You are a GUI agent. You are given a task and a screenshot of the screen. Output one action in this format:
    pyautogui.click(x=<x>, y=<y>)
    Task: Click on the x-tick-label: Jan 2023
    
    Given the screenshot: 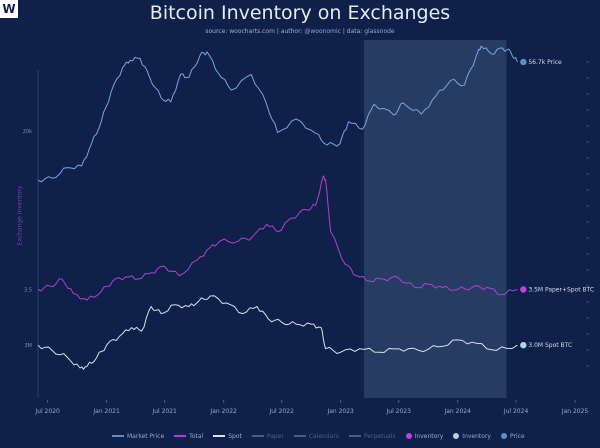 What is the action you would take?
    pyautogui.click(x=340, y=411)
    